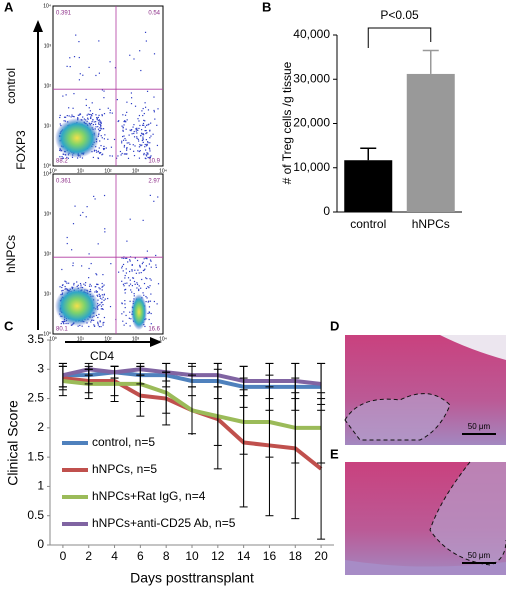 The height and width of the screenshot is (591, 506). I want to click on legend-label: hNPCs+anti-CD25 Ab, n=5, so click(164, 523).